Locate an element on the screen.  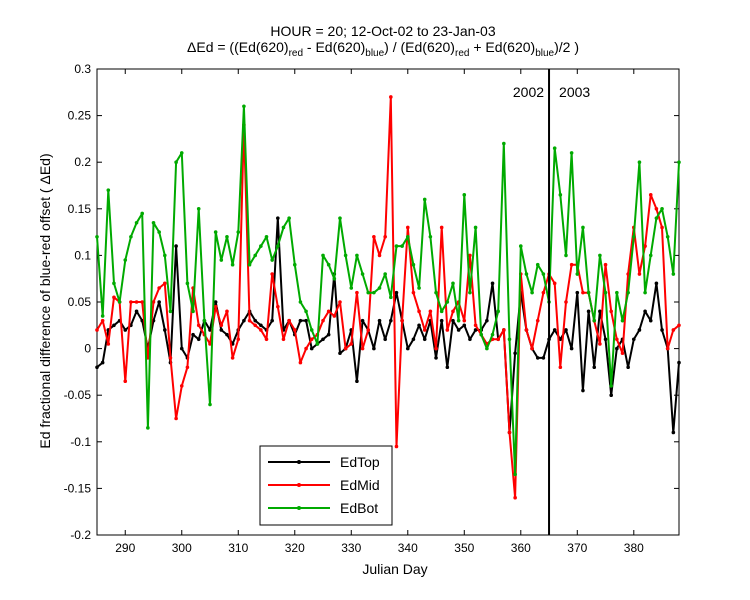
subtitle-part: - Ed(620) is located at coordinates (334, 47).